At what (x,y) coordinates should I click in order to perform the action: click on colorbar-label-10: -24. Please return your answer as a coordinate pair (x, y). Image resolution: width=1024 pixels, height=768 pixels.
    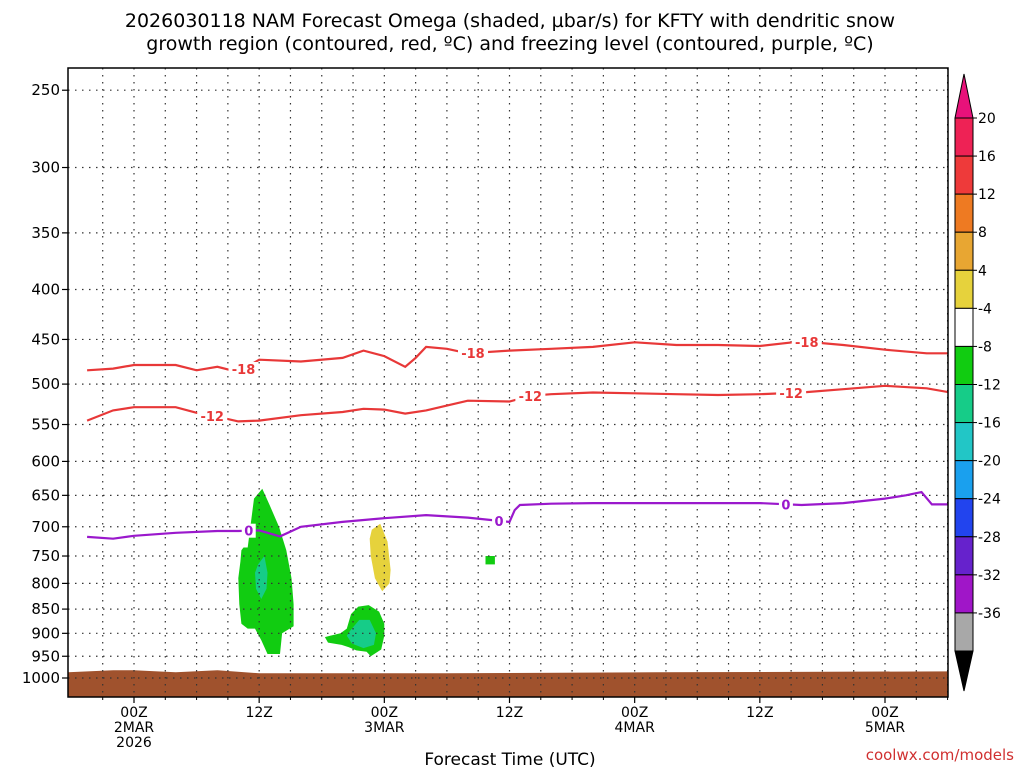
    Looking at the image, I should click on (989, 500).